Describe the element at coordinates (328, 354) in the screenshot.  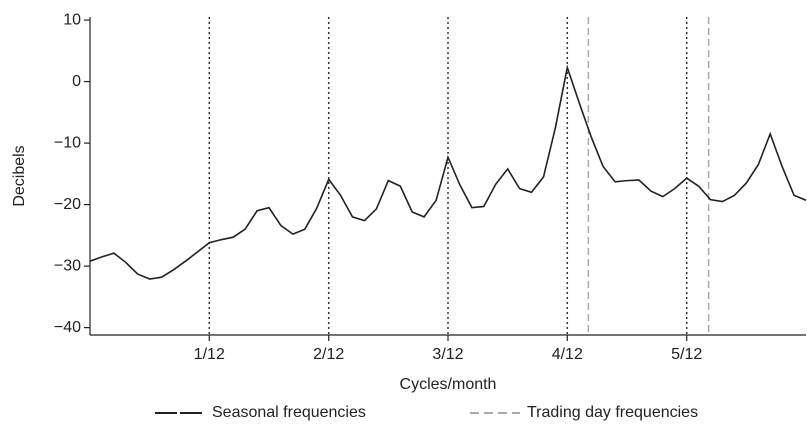
I see `x-tick-label: 2/12` at that location.